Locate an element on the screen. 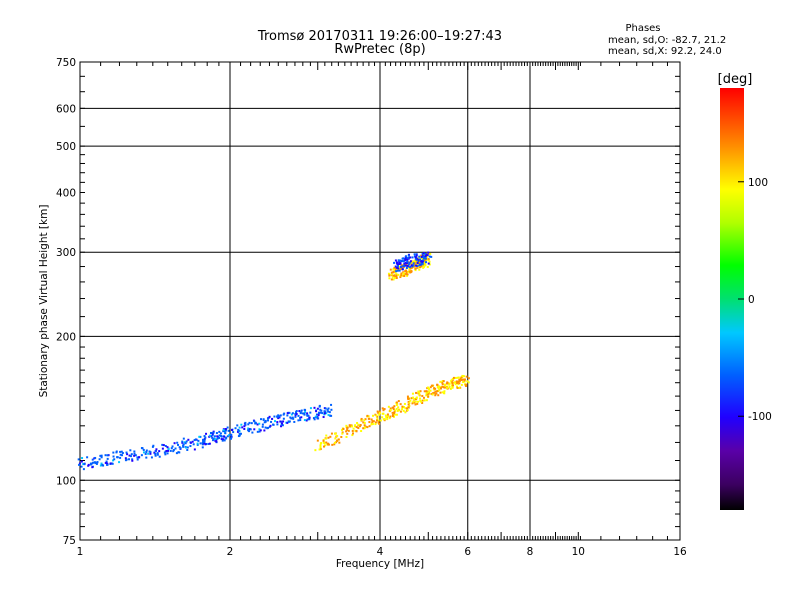 Image resolution: width=800 pixels, height=600 pixels. stats-line-o: mean, sd,O: -82.7, 21.2 is located at coordinates (667, 40).